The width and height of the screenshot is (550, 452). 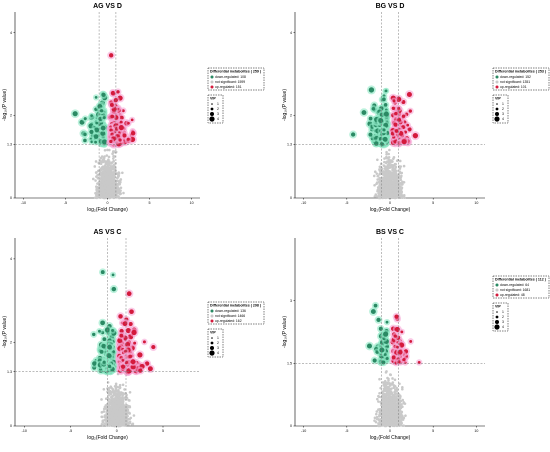 What do you see at coordinates (515, 77) in the screenshot?
I see `legend-entry: down-regulated: 152` at bounding box center [515, 77].